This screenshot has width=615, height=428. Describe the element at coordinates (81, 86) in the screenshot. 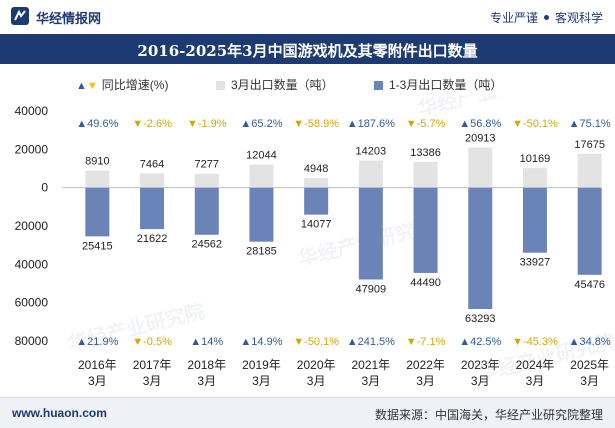

I see `triangle-up-icon: ▲` at that location.